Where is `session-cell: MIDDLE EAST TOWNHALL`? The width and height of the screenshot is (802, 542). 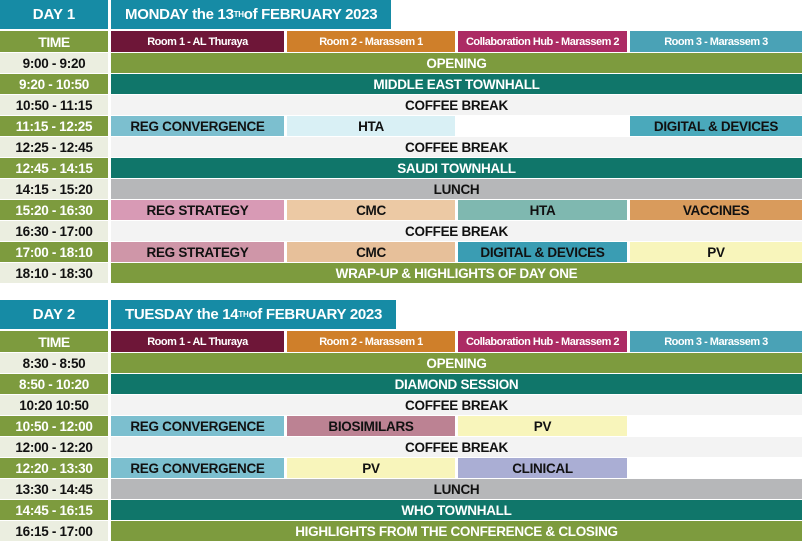 session-cell: MIDDLE EAST TOWNHALL is located at coordinates (456, 84).